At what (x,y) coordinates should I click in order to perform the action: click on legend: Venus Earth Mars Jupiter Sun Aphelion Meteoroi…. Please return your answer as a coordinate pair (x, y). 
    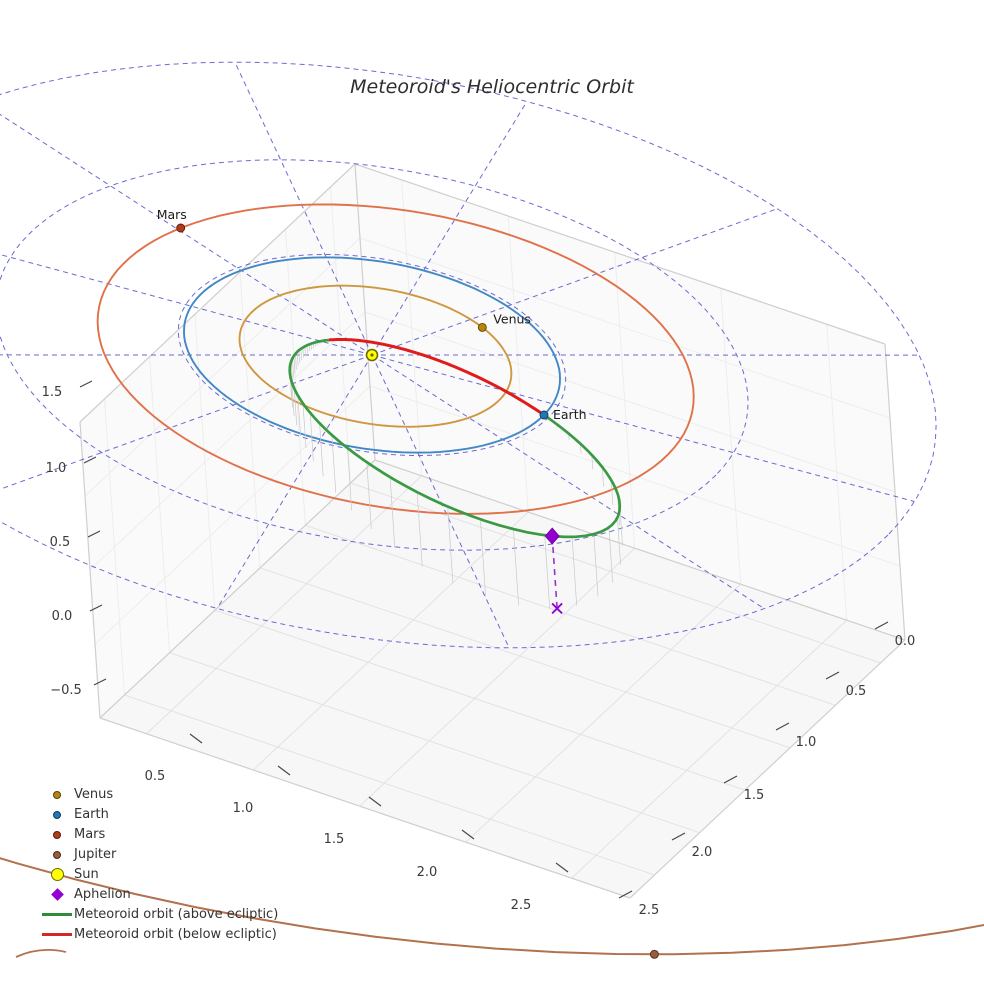
    Looking at the image, I should click on (159, 864).